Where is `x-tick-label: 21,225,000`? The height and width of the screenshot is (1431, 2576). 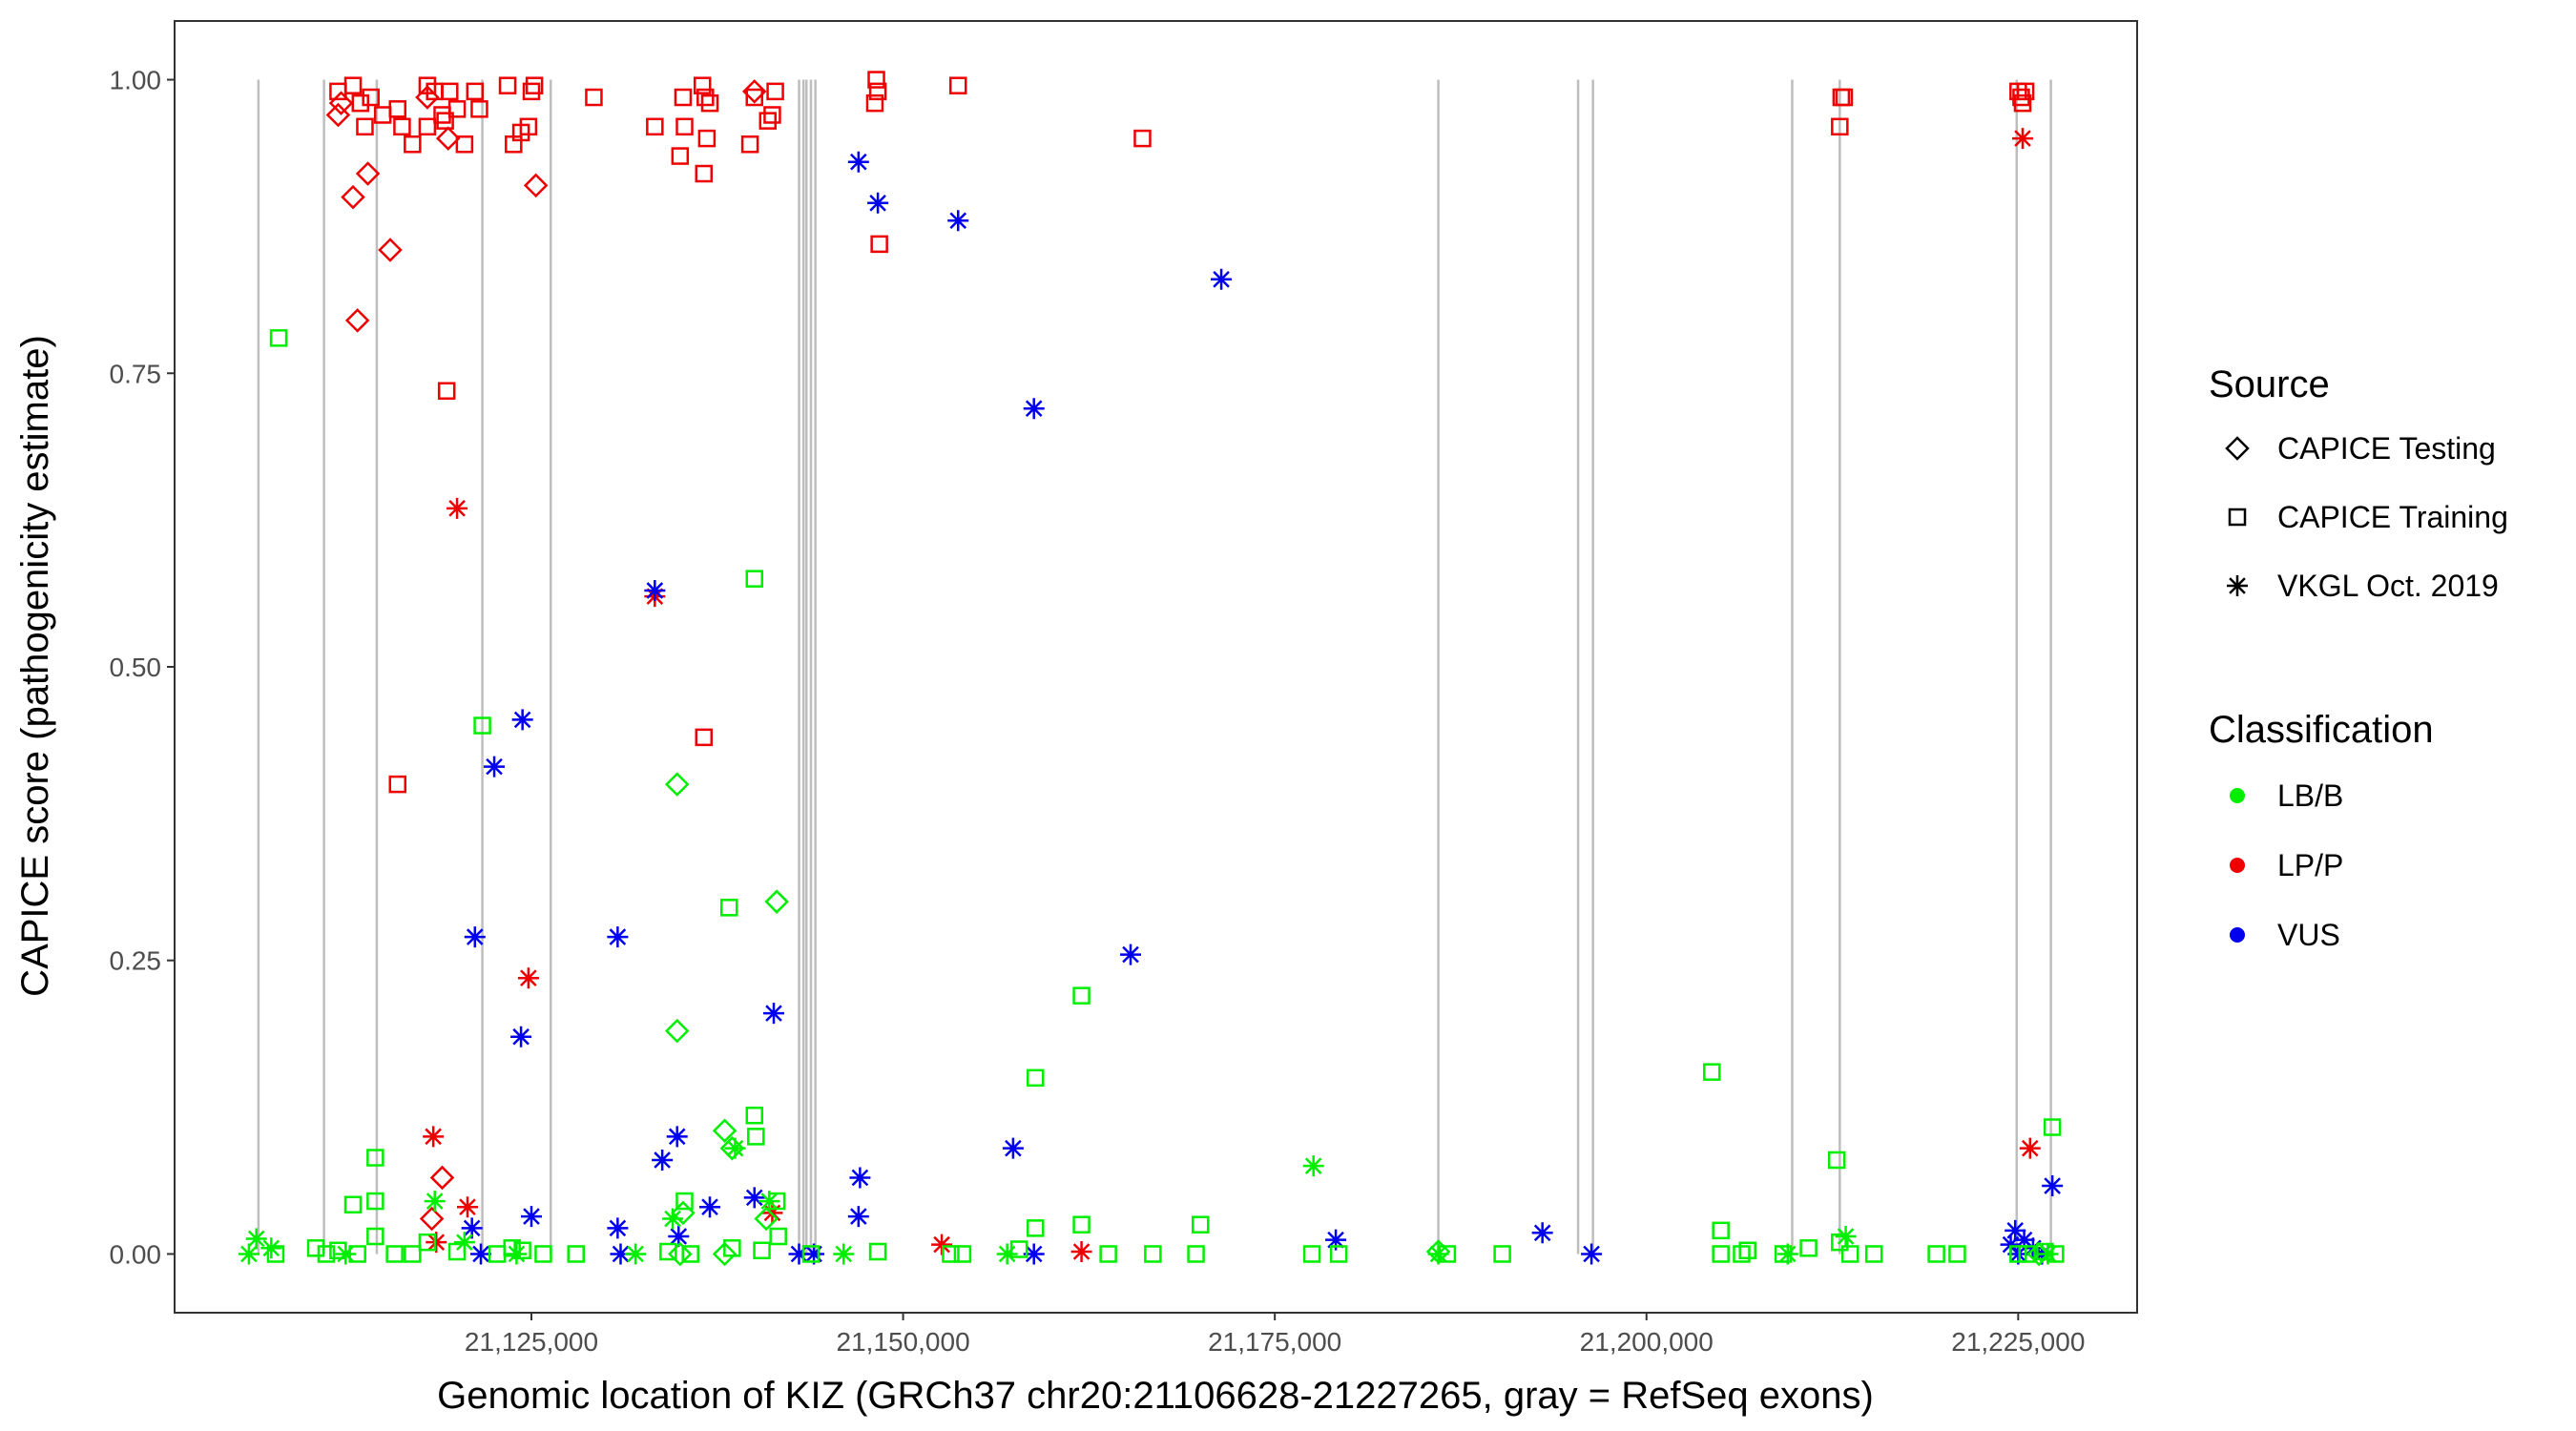
x-tick-label: 21,225,000 is located at coordinates (2018, 1342).